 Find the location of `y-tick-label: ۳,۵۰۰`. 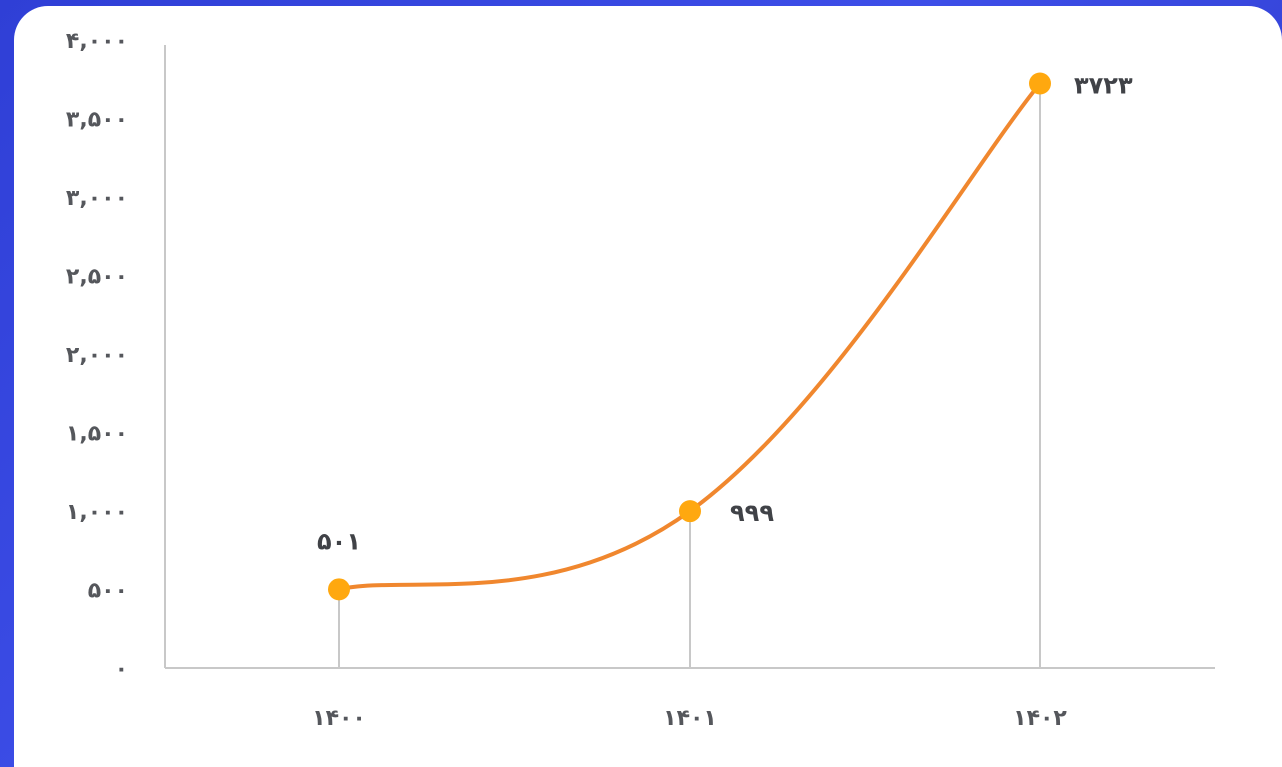

y-tick-label: ۳,۵۰۰ is located at coordinates (97, 120).